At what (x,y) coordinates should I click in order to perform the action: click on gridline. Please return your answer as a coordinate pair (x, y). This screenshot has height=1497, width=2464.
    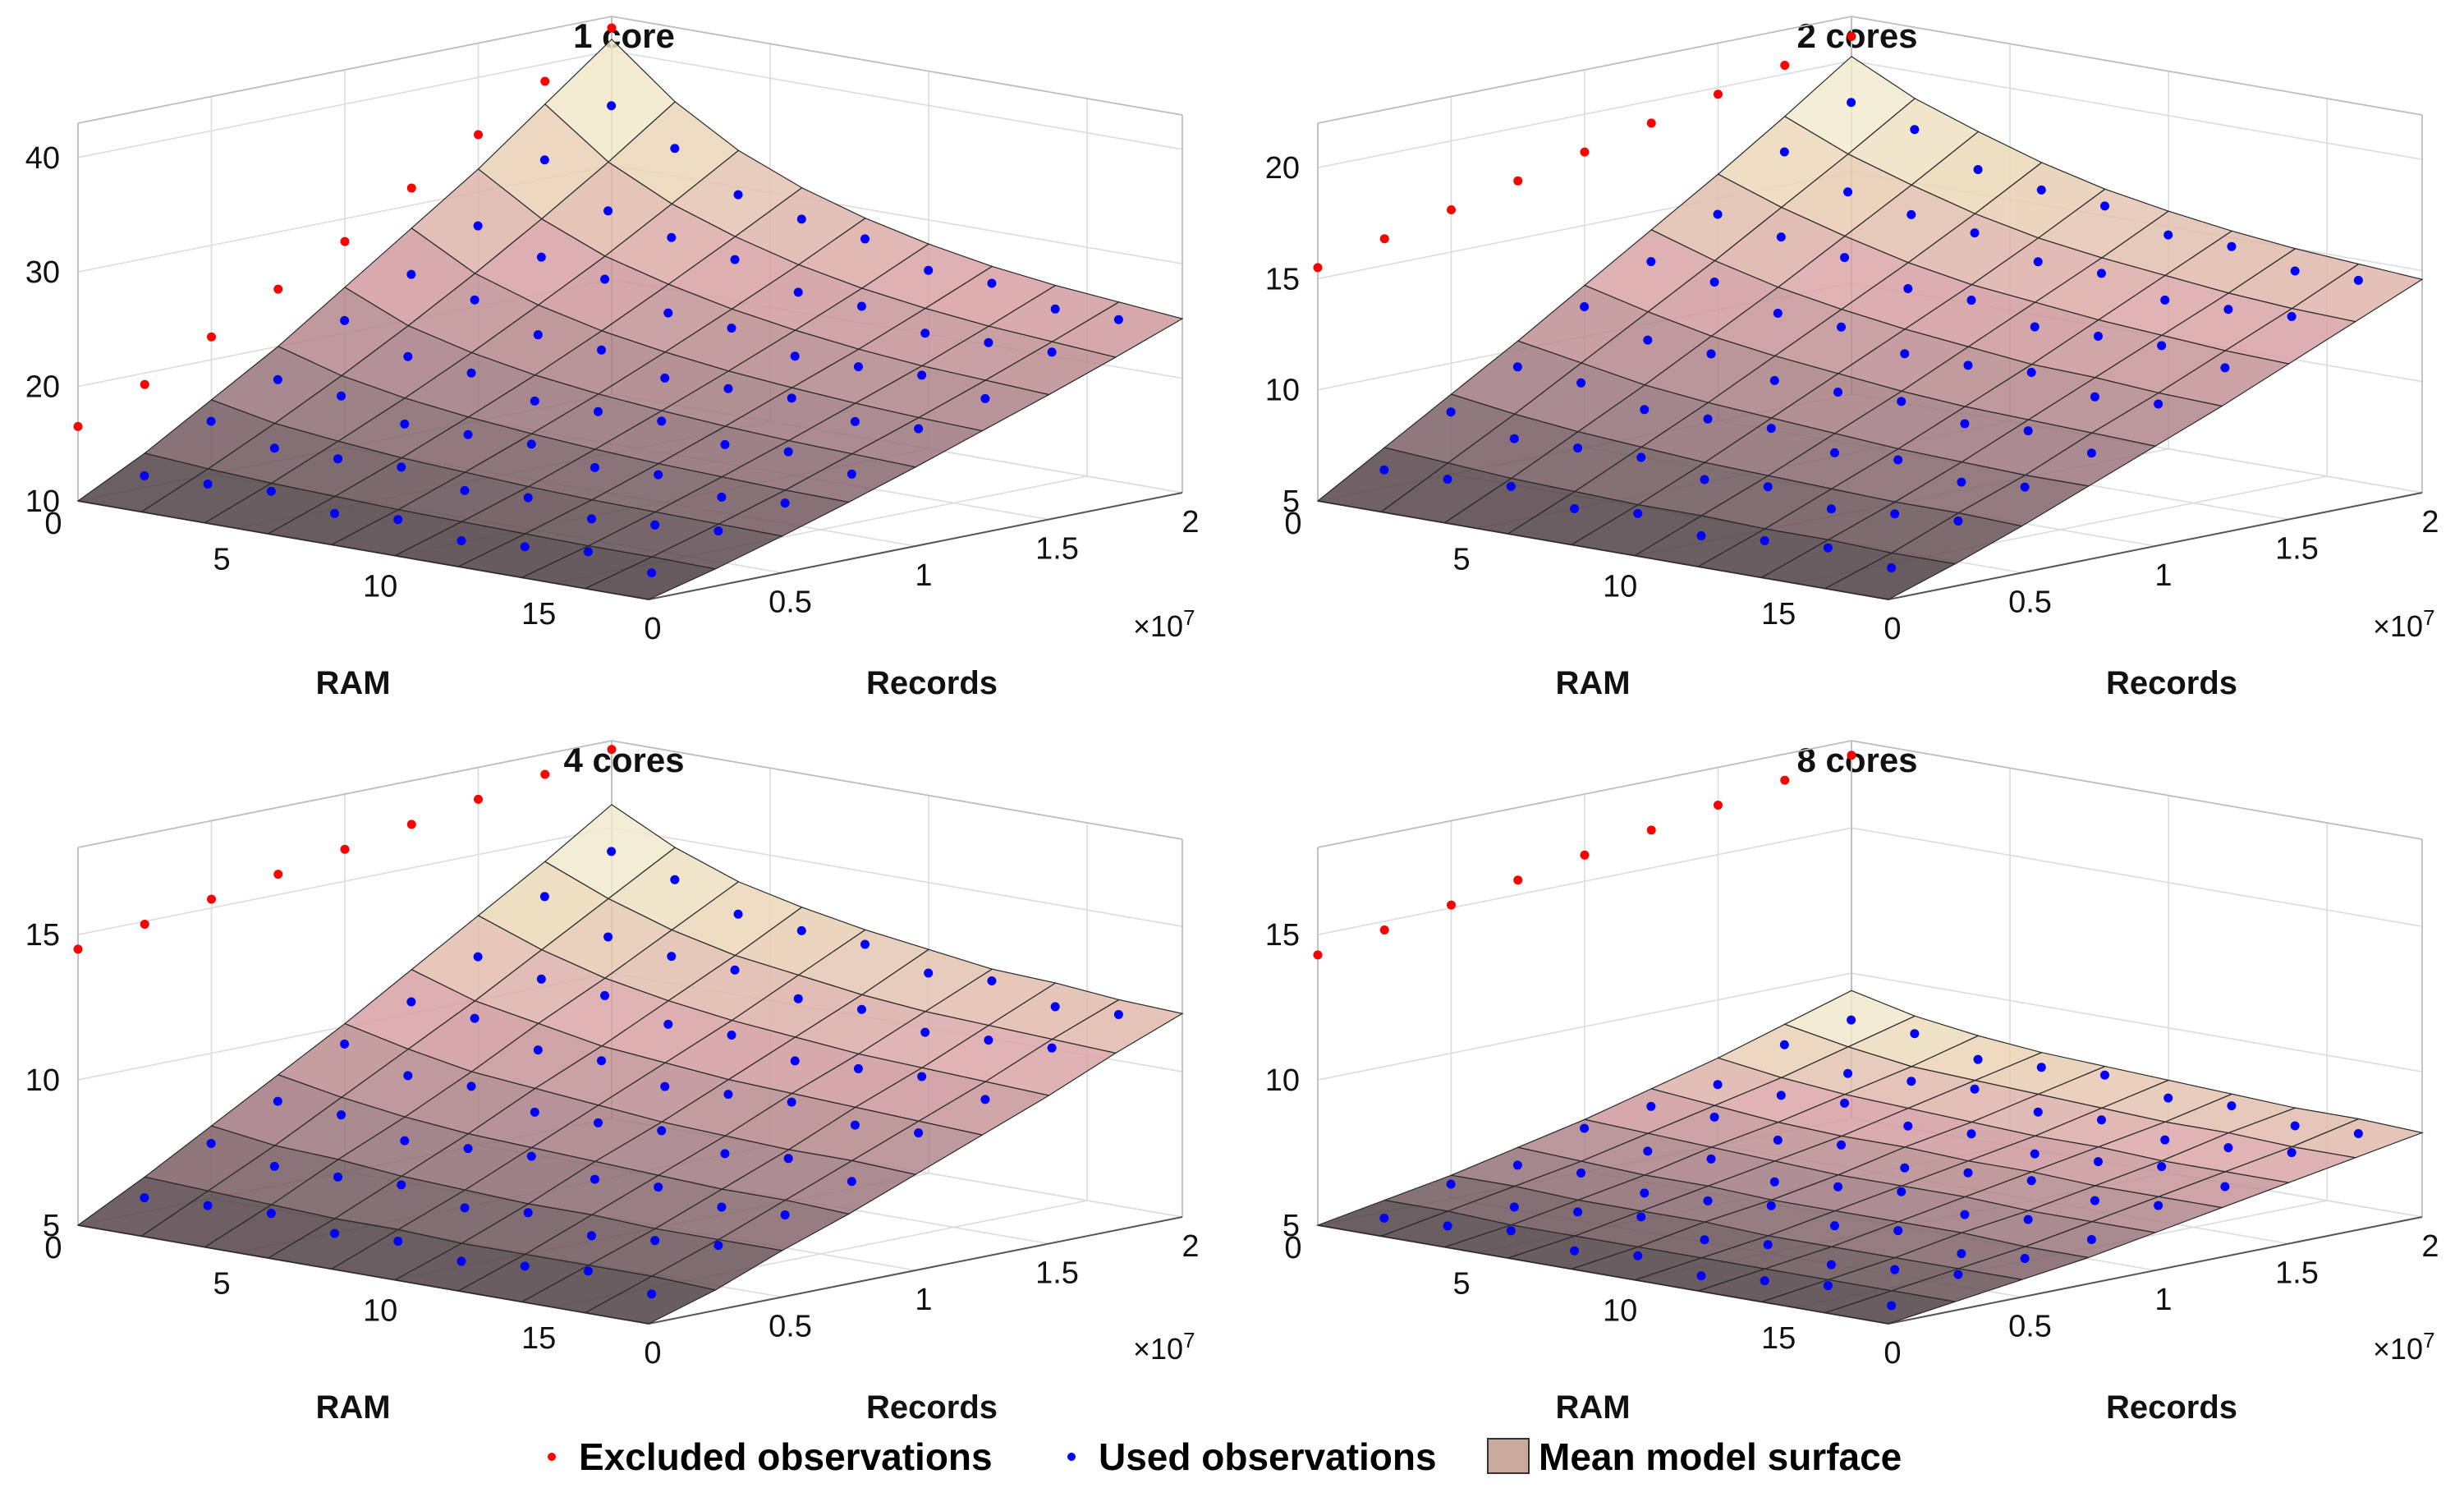
    Looking at the image, I should click on (1870, 881).